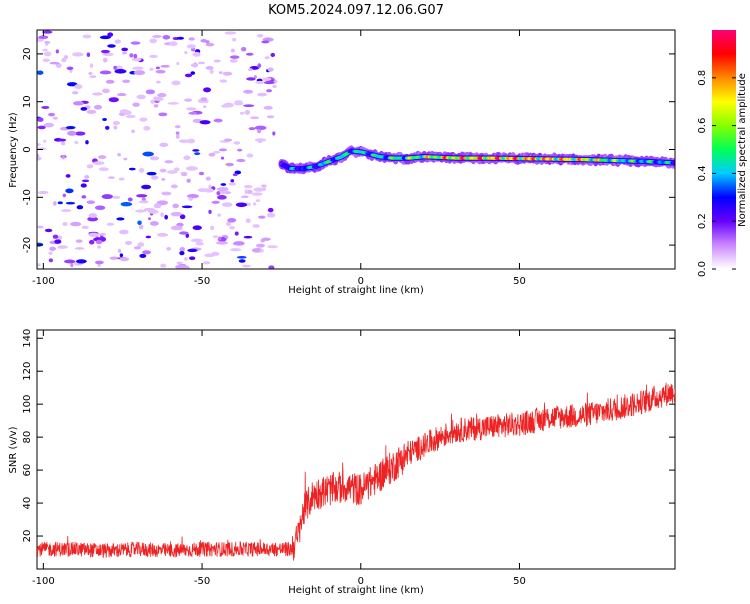  What do you see at coordinates (519, 581) in the screenshot?
I see `x-tick-label: 50` at bounding box center [519, 581].